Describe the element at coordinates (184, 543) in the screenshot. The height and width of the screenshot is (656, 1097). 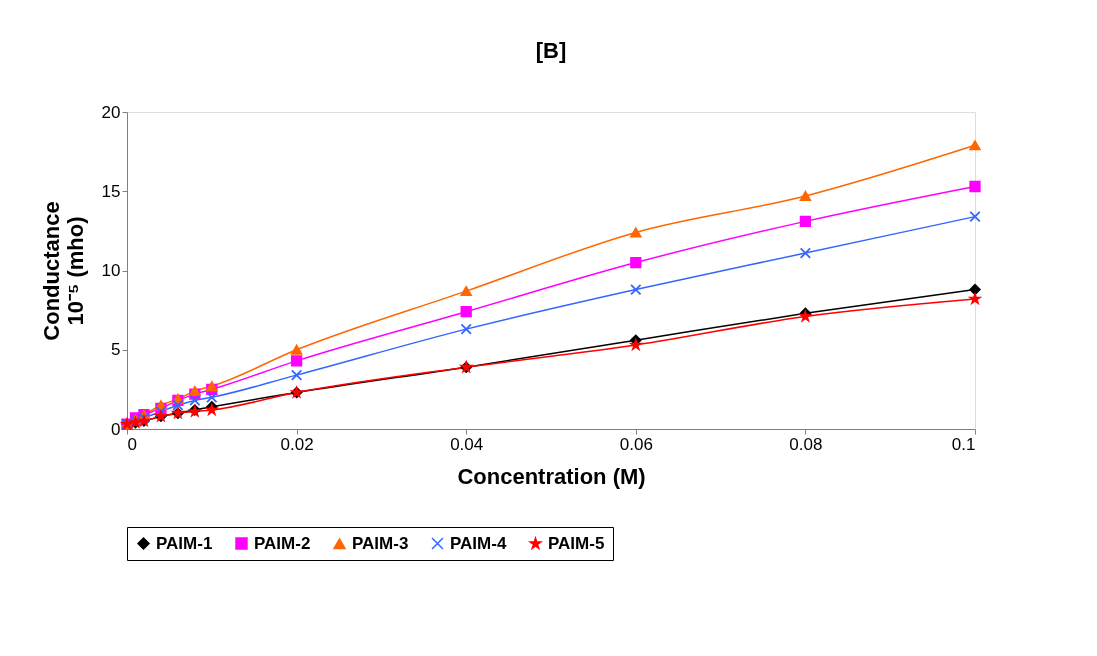
I see `legend-label: PAIM-1` at that location.